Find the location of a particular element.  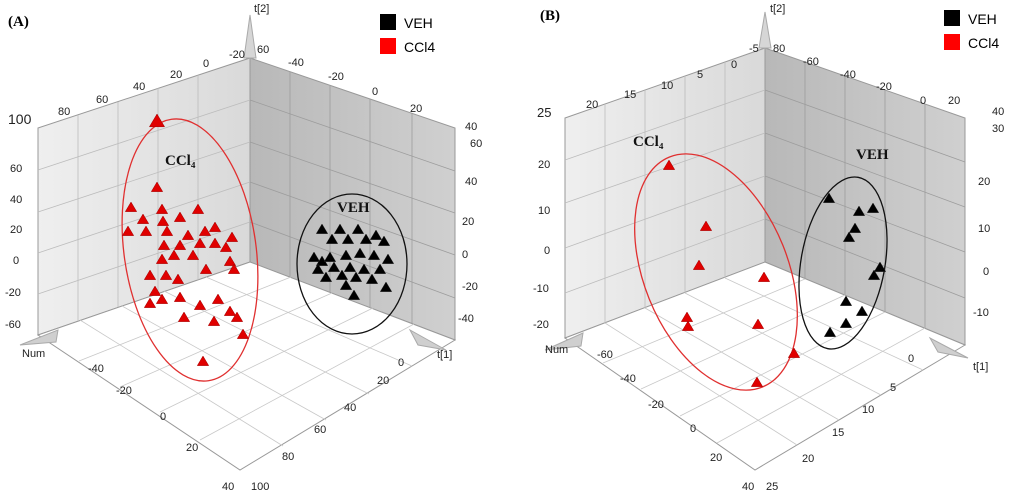

legend: VEH CCl4 is located at coordinates (971, 30).